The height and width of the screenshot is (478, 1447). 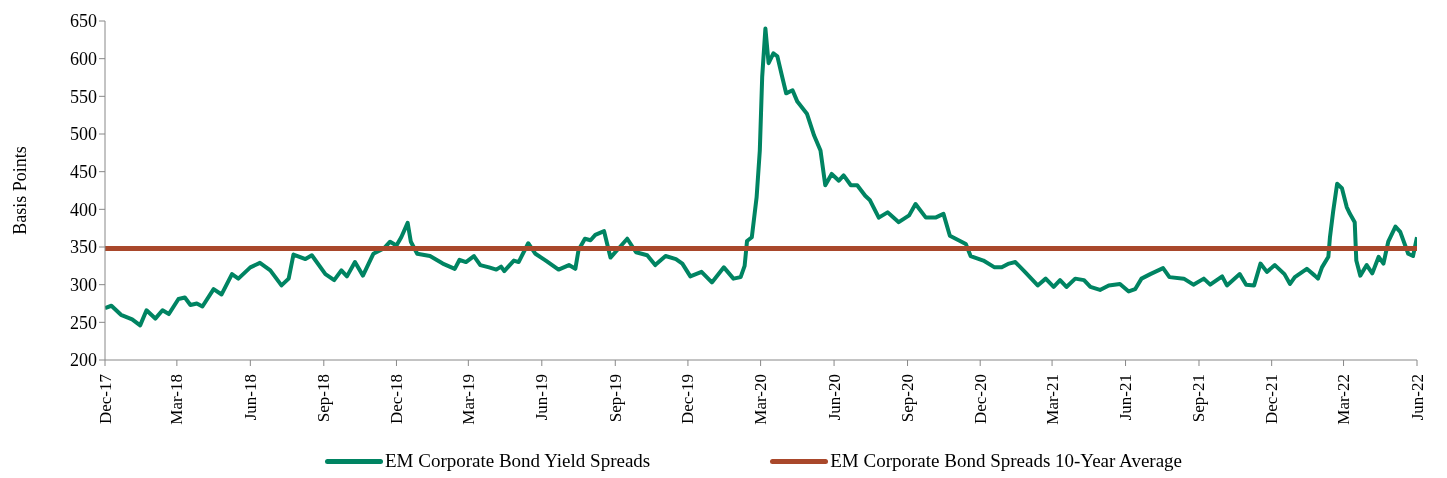 I want to click on x-tick-label: Mar-22, so click(x=1344, y=399).